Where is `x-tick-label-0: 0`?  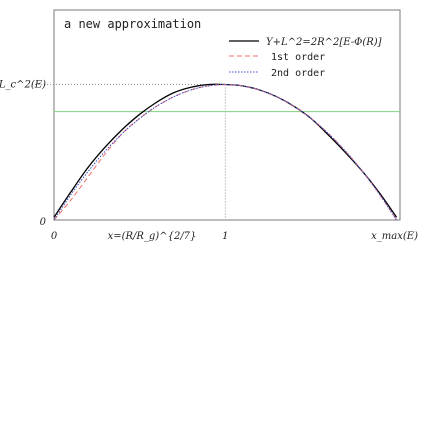 x-tick-label-0: 0 is located at coordinates (54, 236).